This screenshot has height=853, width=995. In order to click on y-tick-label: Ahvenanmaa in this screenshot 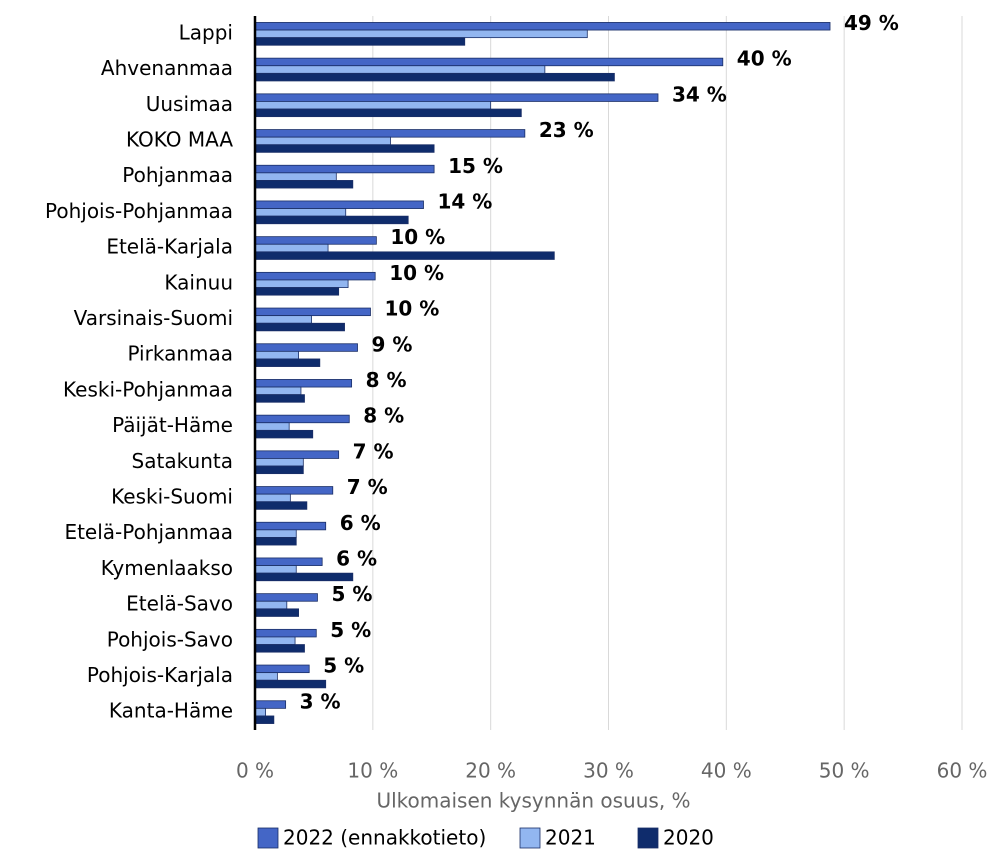, I will do `click(167, 68)`.